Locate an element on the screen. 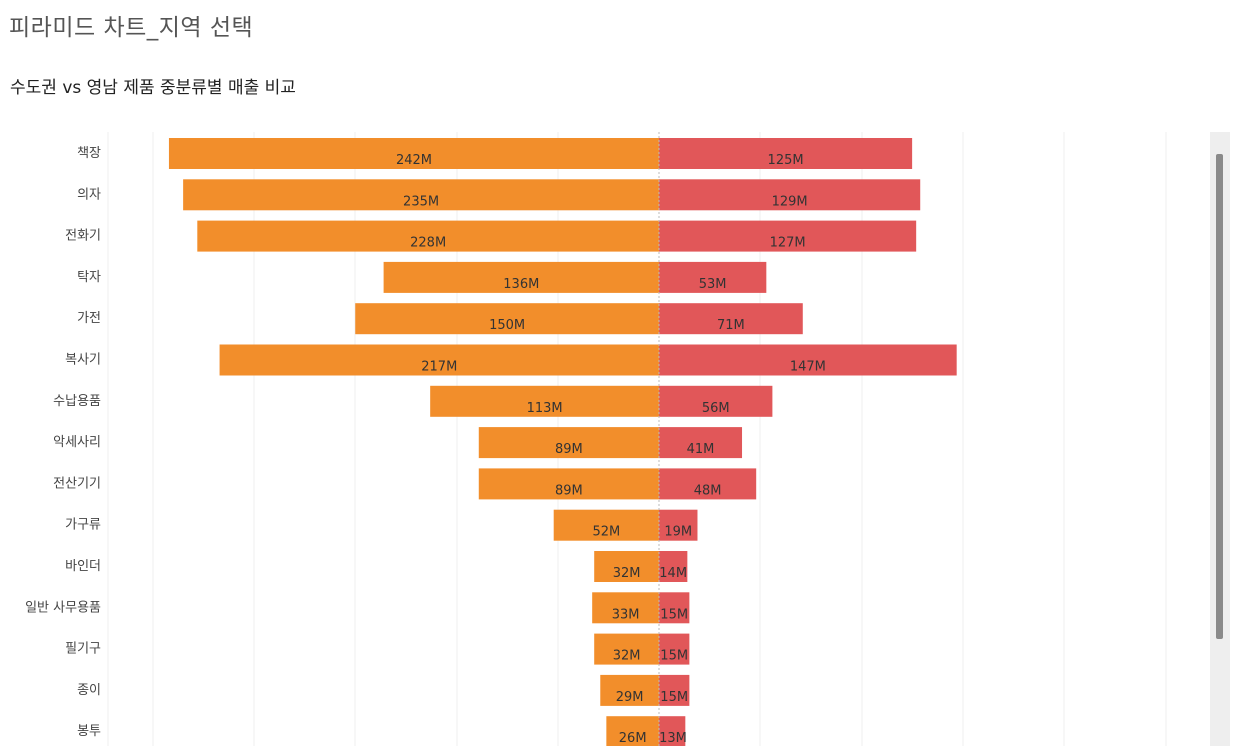 Image resolution: width=1234 pixels, height=746 pixels. value-label-left: 26M is located at coordinates (633, 738).